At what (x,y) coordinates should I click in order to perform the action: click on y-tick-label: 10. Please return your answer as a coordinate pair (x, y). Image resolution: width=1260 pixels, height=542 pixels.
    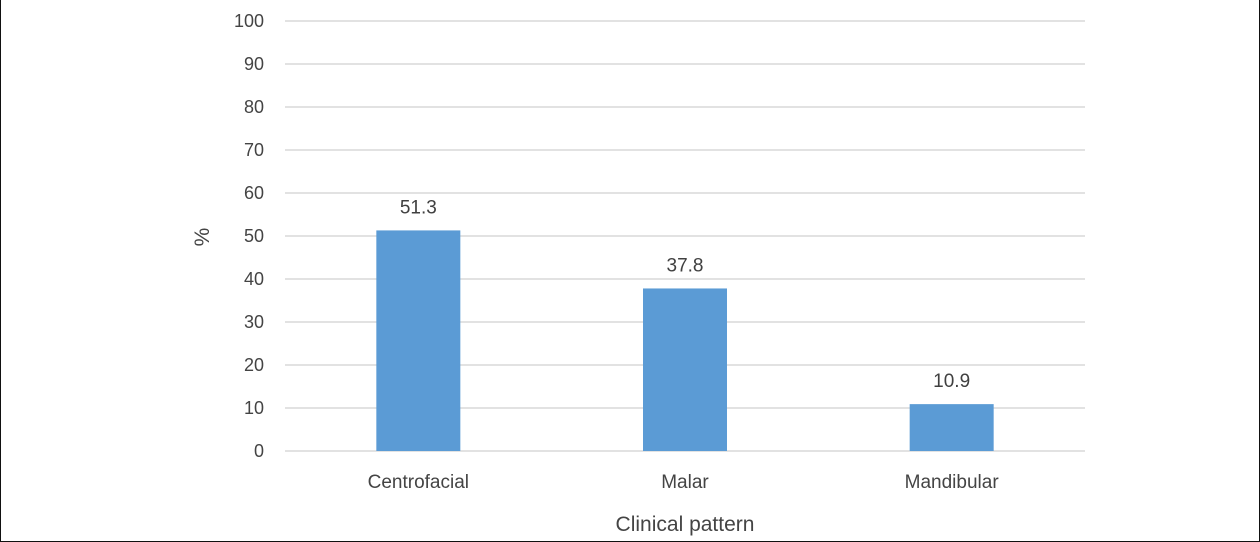
    Looking at the image, I should click on (254, 408).